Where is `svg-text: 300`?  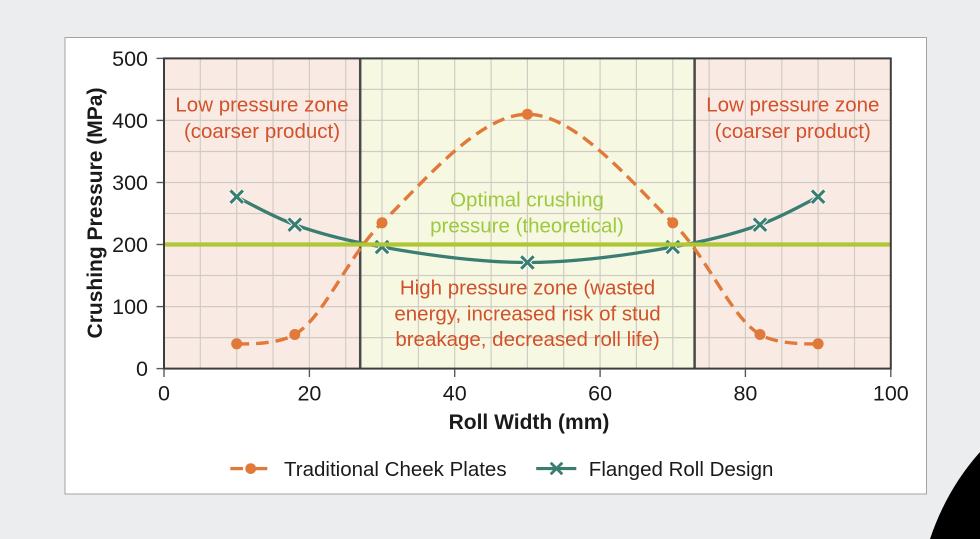 svg-text: 300 is located at coordinates (130, 183).